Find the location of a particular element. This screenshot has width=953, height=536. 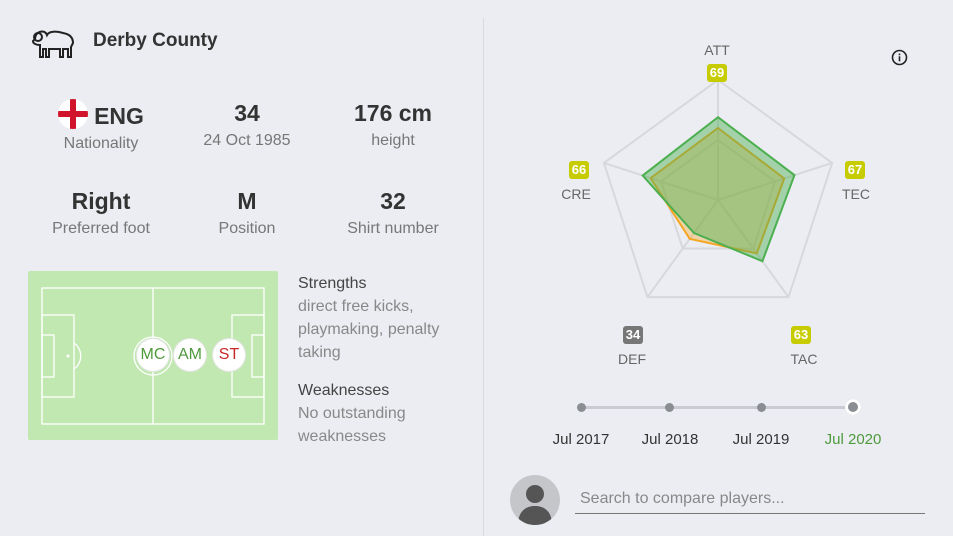

timeline-label: Jul 2017 is located at coordinates (581, 439).